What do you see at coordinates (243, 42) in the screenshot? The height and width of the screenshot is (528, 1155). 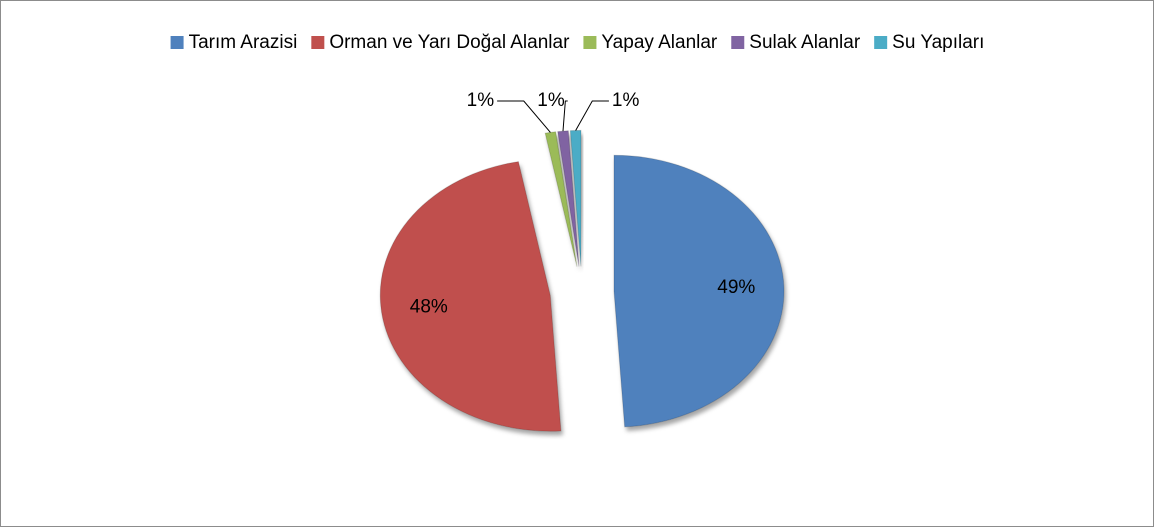 I see `legend-label: Tarım Arazisi` at bounding box center [243, 42].